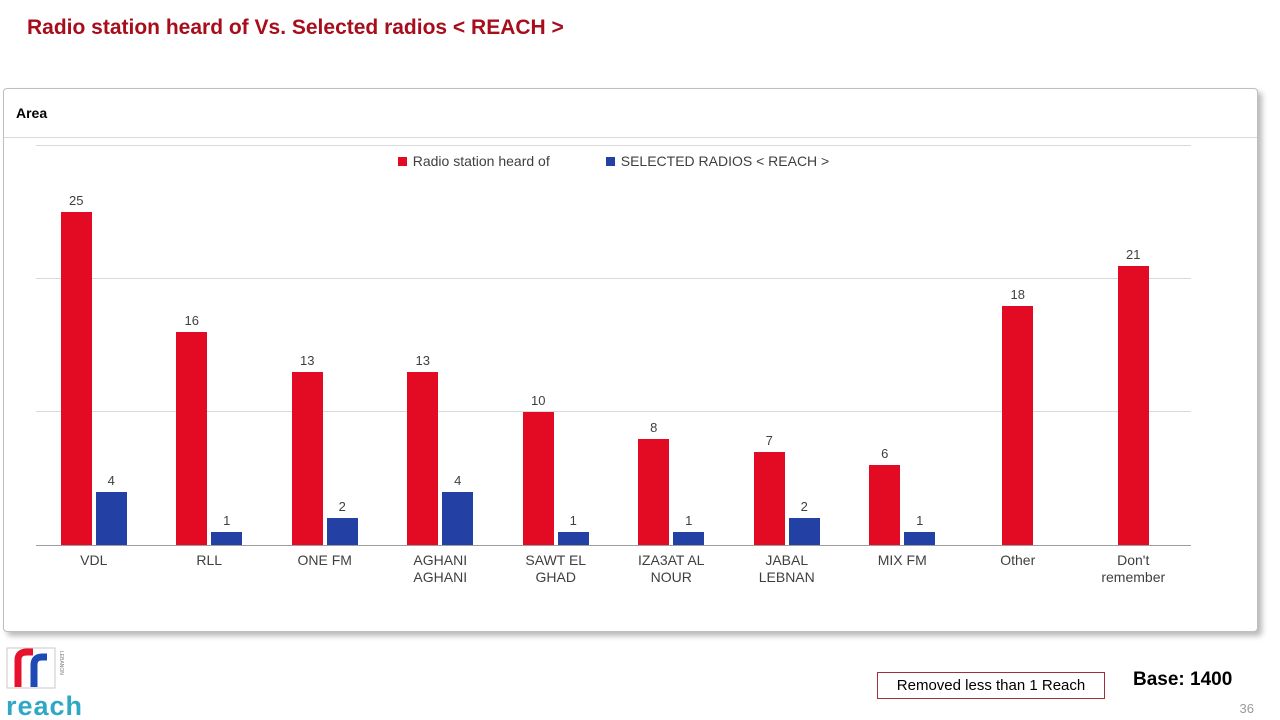  What do you see at coordinates (885, 346) in the screenshot?
I see `bar-wrap: 6` at bounding box center [885, 346].